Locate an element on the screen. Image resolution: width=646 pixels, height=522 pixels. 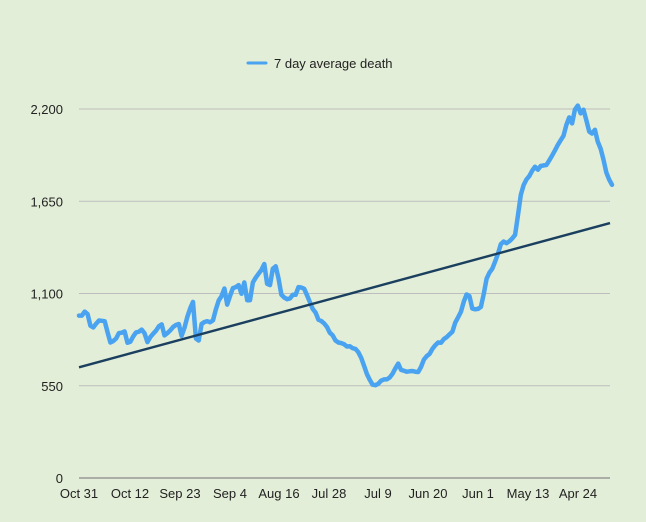
legend: 7 day average death is located at coordinates (319, 63).